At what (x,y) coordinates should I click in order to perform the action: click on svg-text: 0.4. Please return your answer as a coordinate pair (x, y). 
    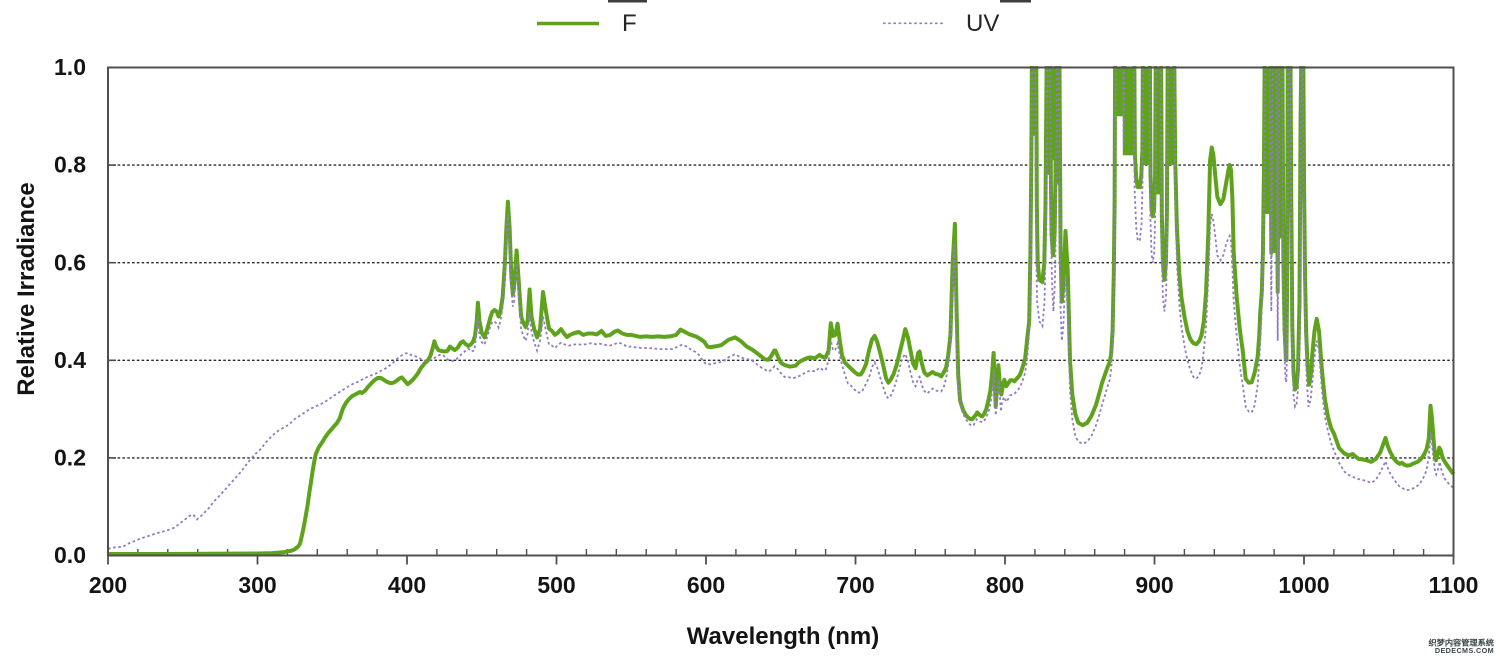
    Looking at the image, I should click on (70, 360).